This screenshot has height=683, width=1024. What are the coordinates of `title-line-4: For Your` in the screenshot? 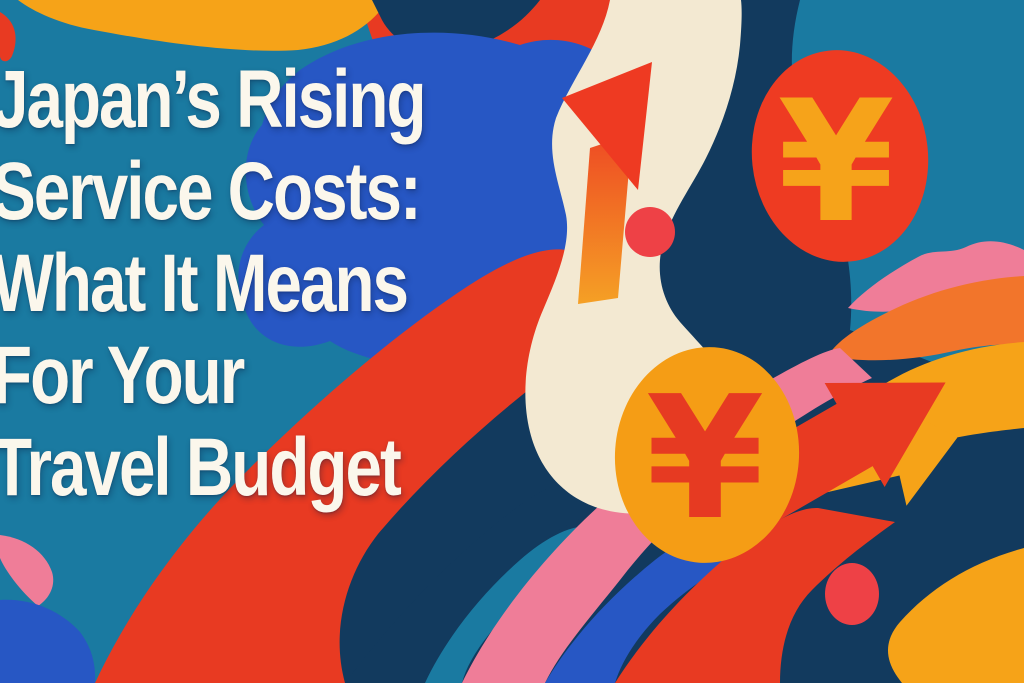 It's located at (122, 375).